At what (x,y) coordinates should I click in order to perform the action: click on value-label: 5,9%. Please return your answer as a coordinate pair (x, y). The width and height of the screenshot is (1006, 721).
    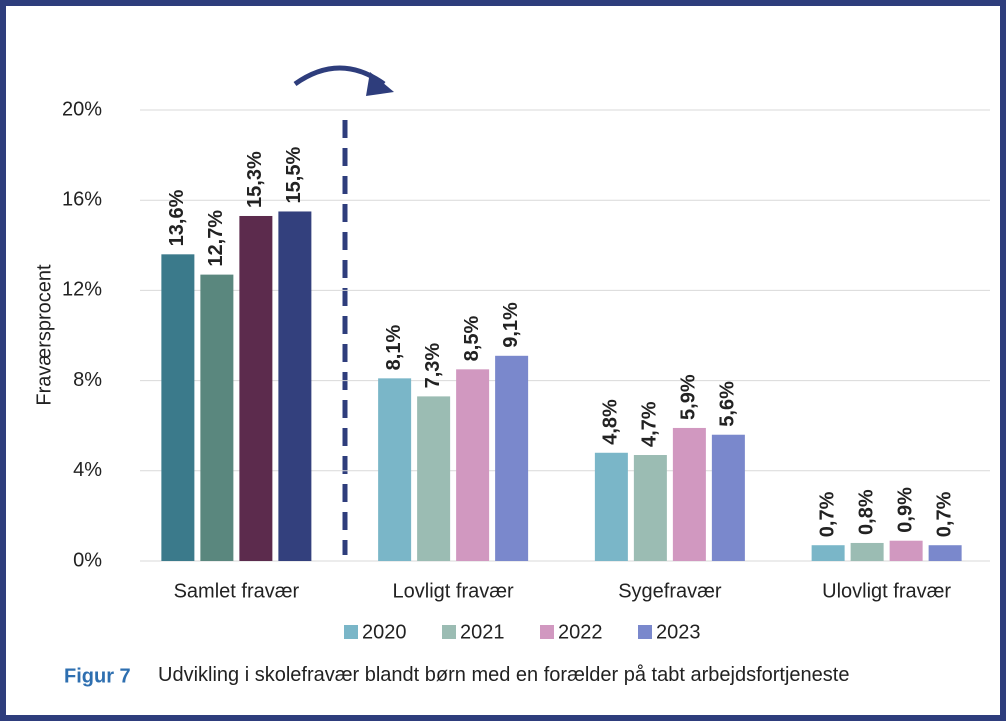
    Looking at the image, I should click on (689, 397).